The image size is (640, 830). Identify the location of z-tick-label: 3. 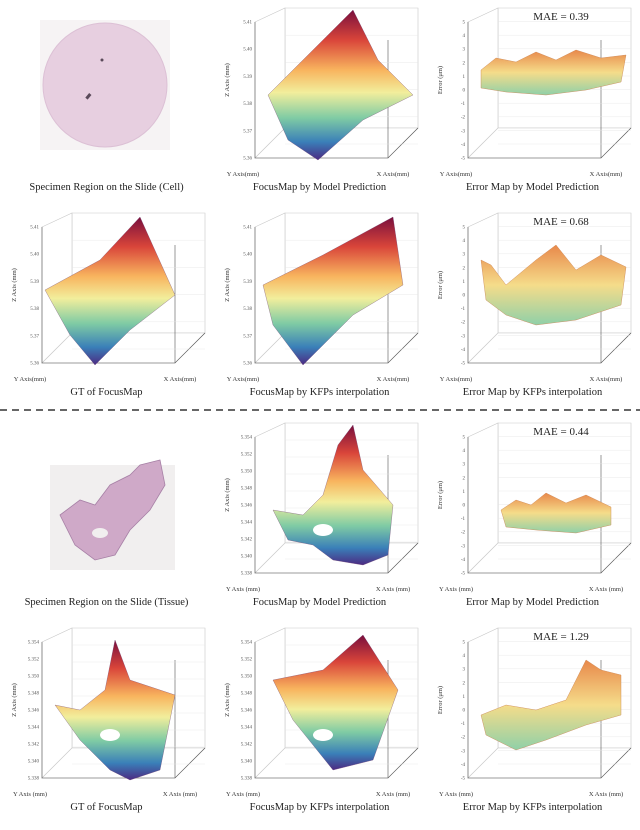
(464, 670).